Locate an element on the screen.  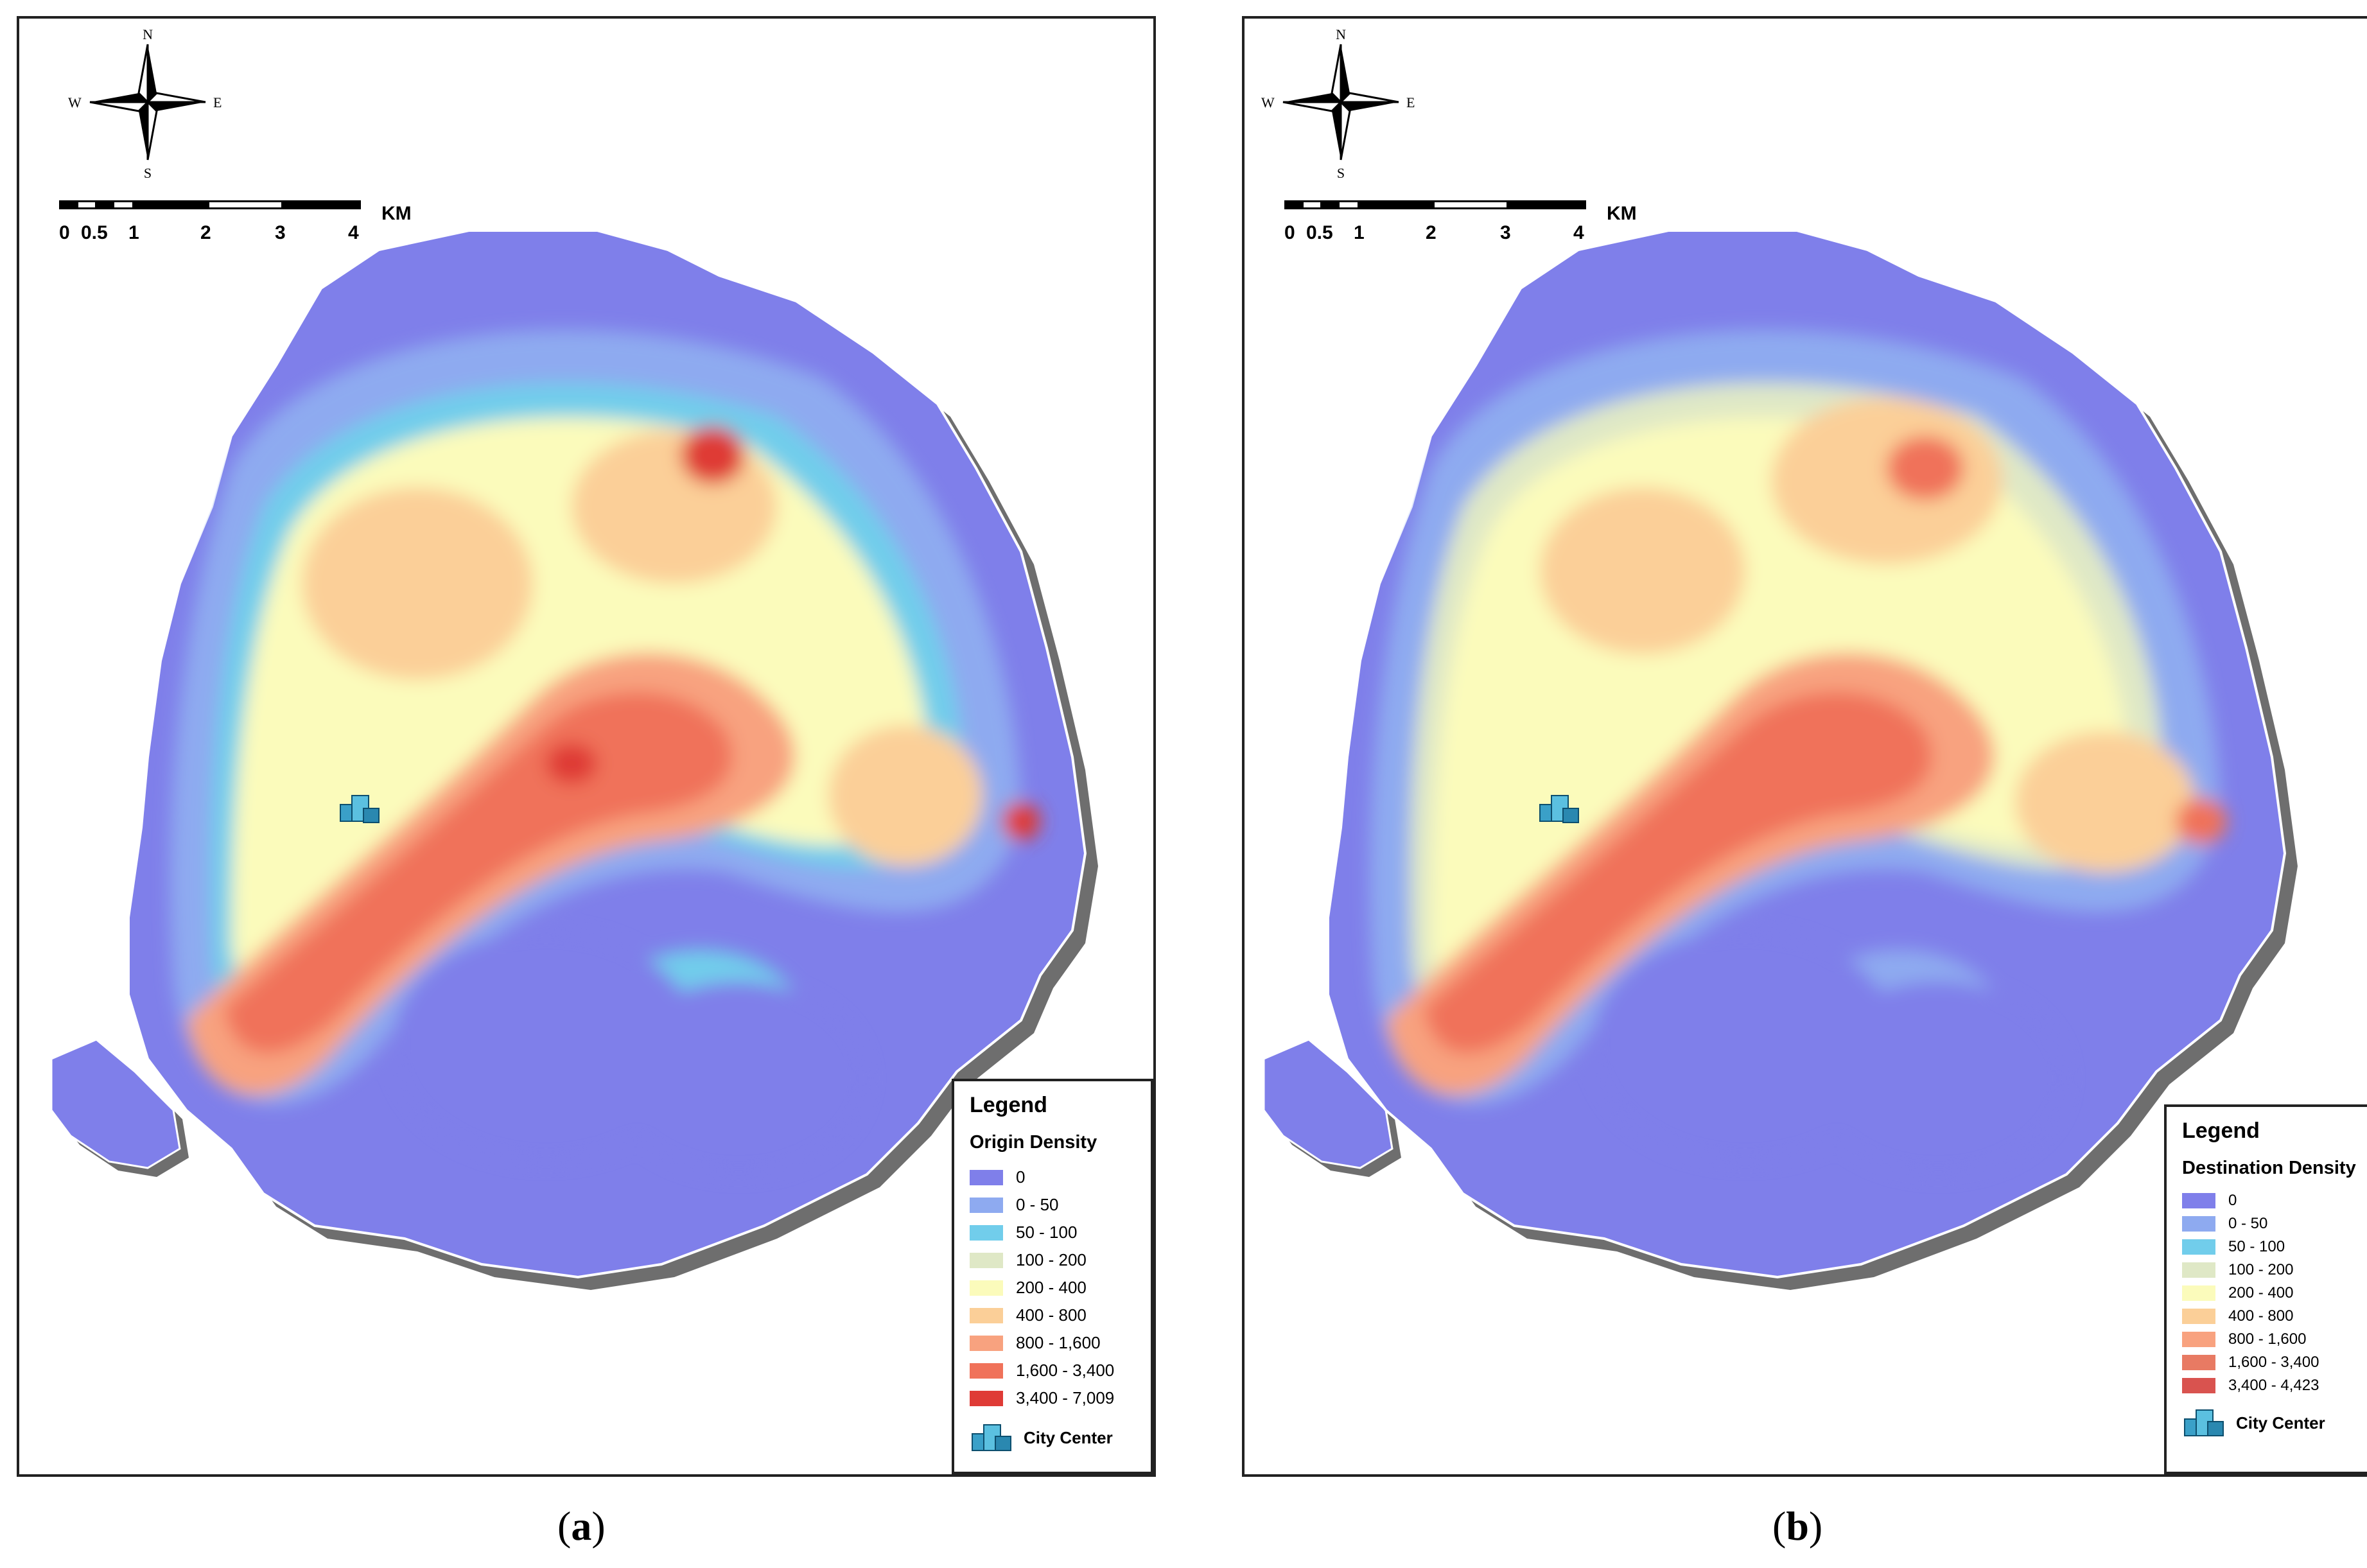
caption-letter: b is located at coordinates (1797, 1526).